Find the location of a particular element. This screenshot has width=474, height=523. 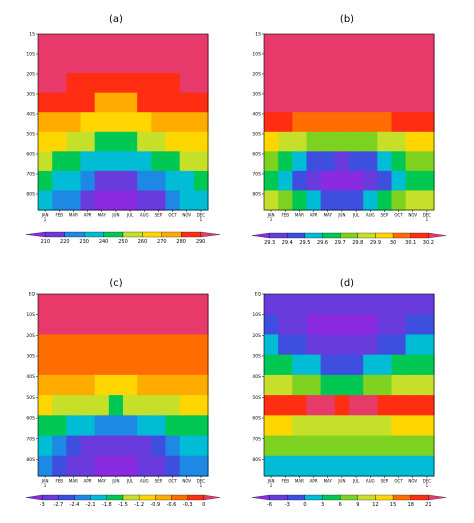

x-tick-label: APR is located at coordinates (314, 481).